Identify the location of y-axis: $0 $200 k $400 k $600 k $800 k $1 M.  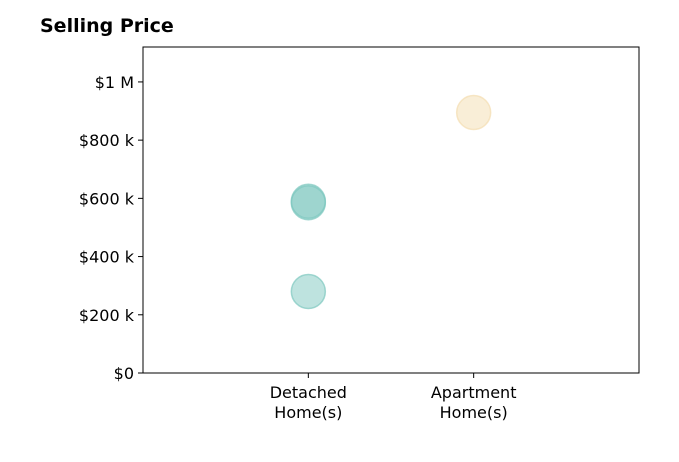
(111, 228).